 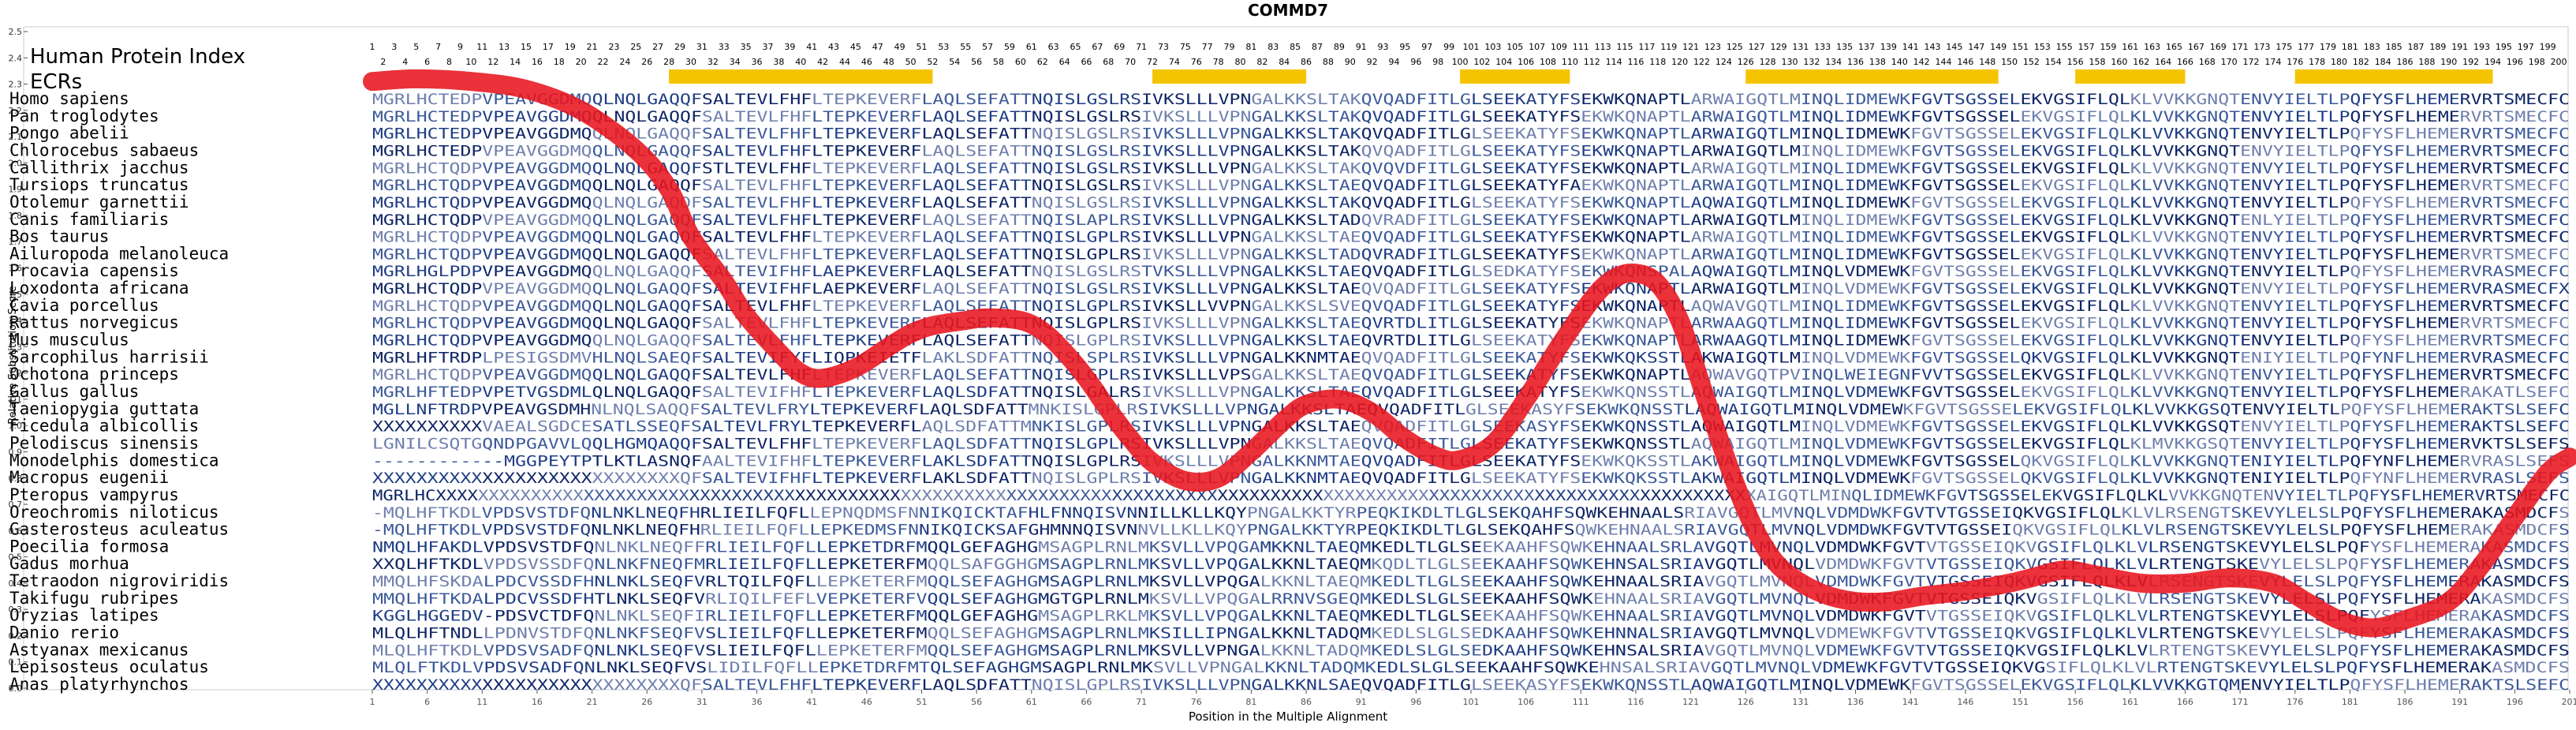 What do you see at coordinates (2221, 496) in the screenshot?
I see `sequence-segment: VVKKGNQTEN` at bounding box center [2221, 496].